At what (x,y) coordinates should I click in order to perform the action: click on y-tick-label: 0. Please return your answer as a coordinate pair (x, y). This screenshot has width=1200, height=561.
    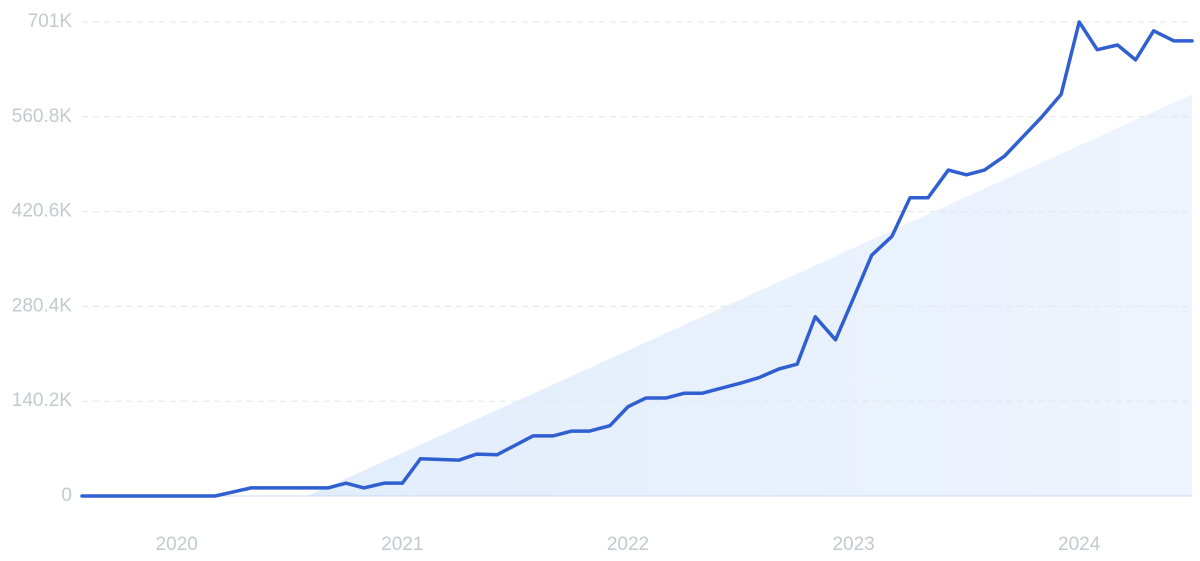
    Looking at the image, I should click on (66, 495).